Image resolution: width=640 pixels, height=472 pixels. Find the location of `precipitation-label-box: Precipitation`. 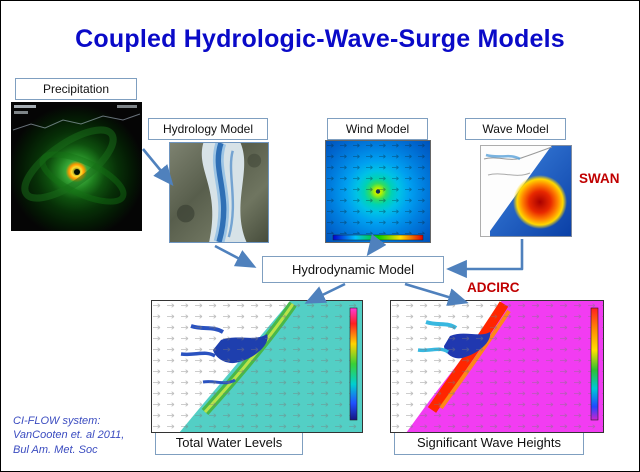

precipitation-label-box: Precipitation is located at coordinates (76, 89).